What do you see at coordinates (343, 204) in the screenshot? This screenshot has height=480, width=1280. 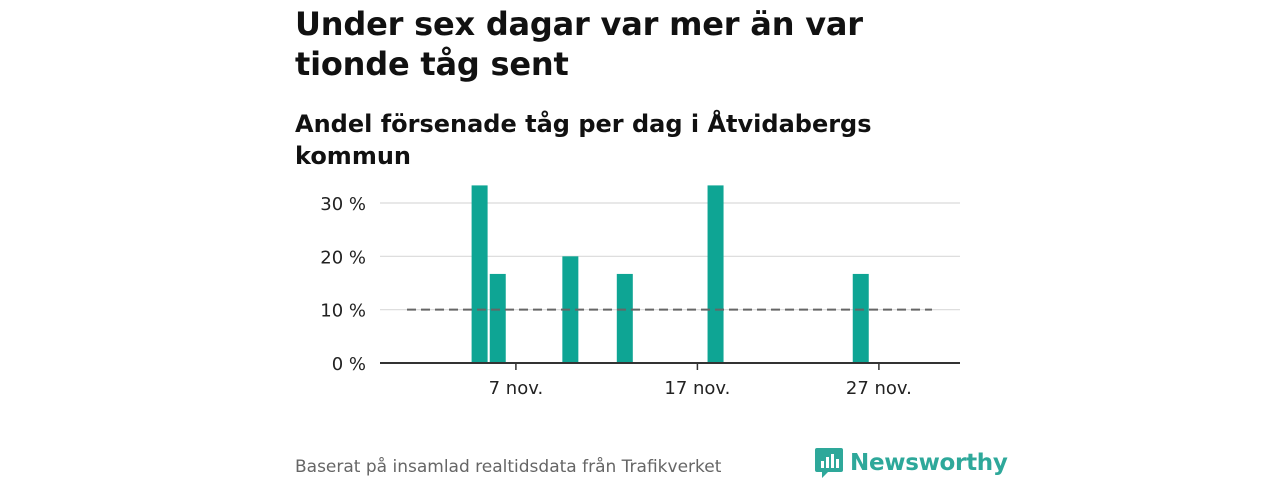 I see `y-tick-label: 30 %` at bounding box center [343, 204].